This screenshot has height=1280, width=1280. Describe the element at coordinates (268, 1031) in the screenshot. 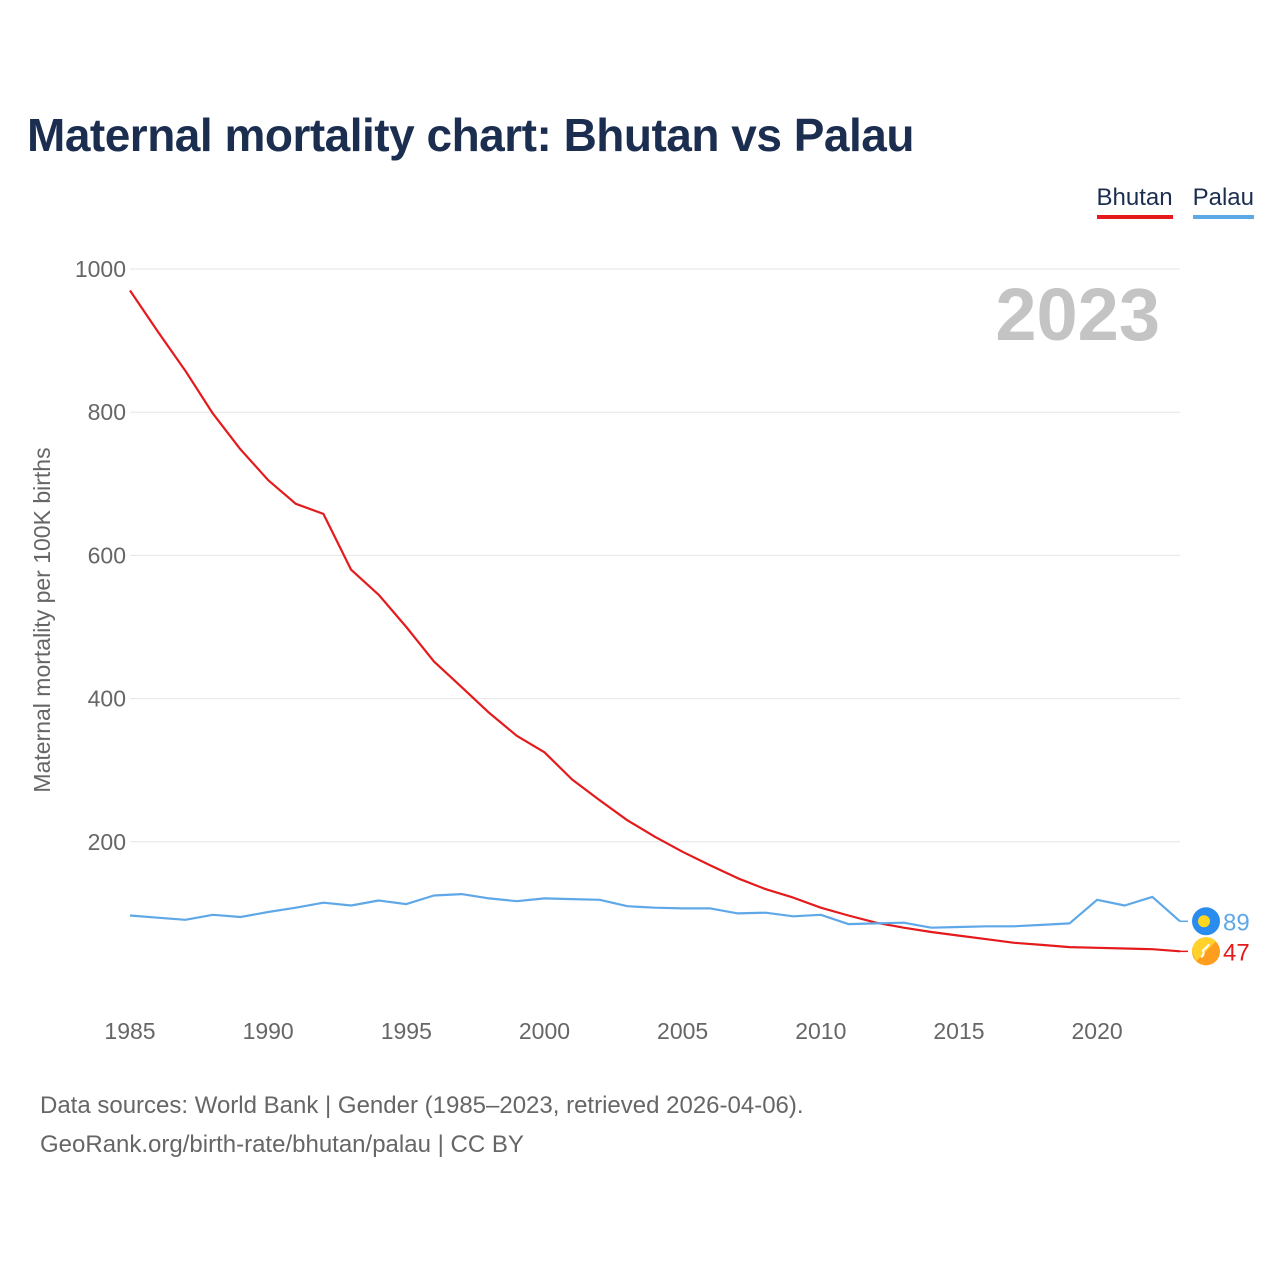

I see `x-tick-label: 1990` at that location.